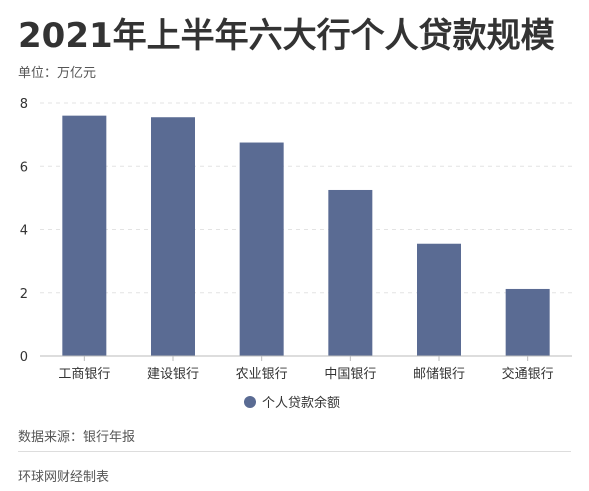 This screenshot has height=491, width=589. Describe the element at coordinates (64, 477) in the screenshot. I see `credit-line: 环球网财经制表` at that location.